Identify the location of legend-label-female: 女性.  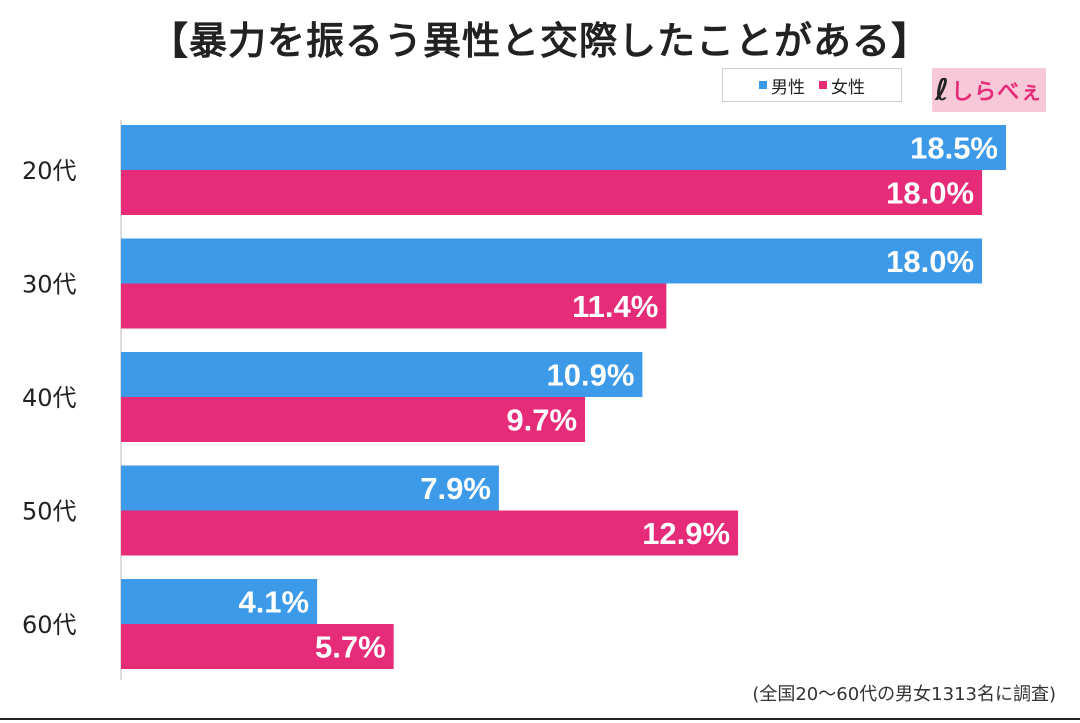
(848, 87).